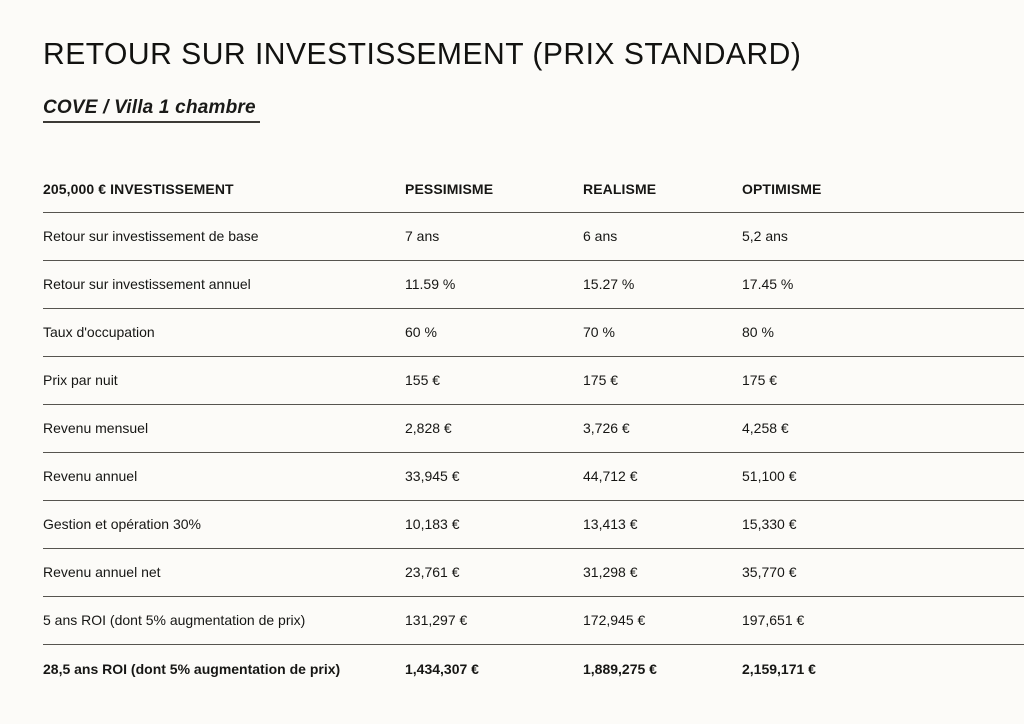 This screenshot has height=724, width=1024. I want to click on cell-realisme: 175 €, so click(601, 380).